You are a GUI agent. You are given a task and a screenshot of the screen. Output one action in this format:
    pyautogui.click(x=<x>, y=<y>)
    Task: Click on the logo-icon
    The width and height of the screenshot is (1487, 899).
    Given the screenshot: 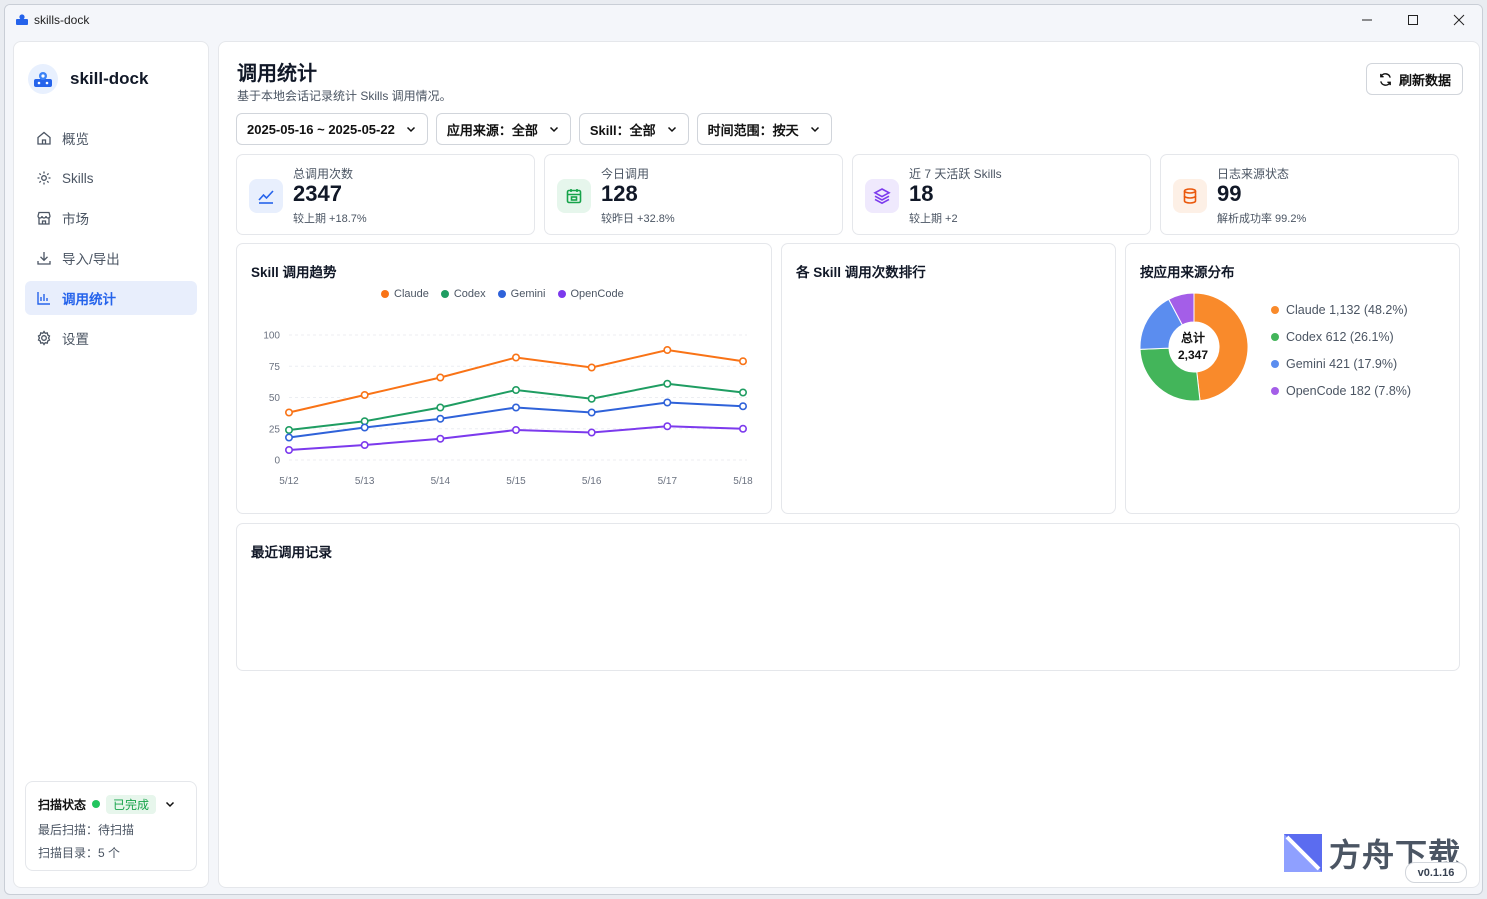 What is the action you would take?
    pyautogui.click(x=43, y=79)
    